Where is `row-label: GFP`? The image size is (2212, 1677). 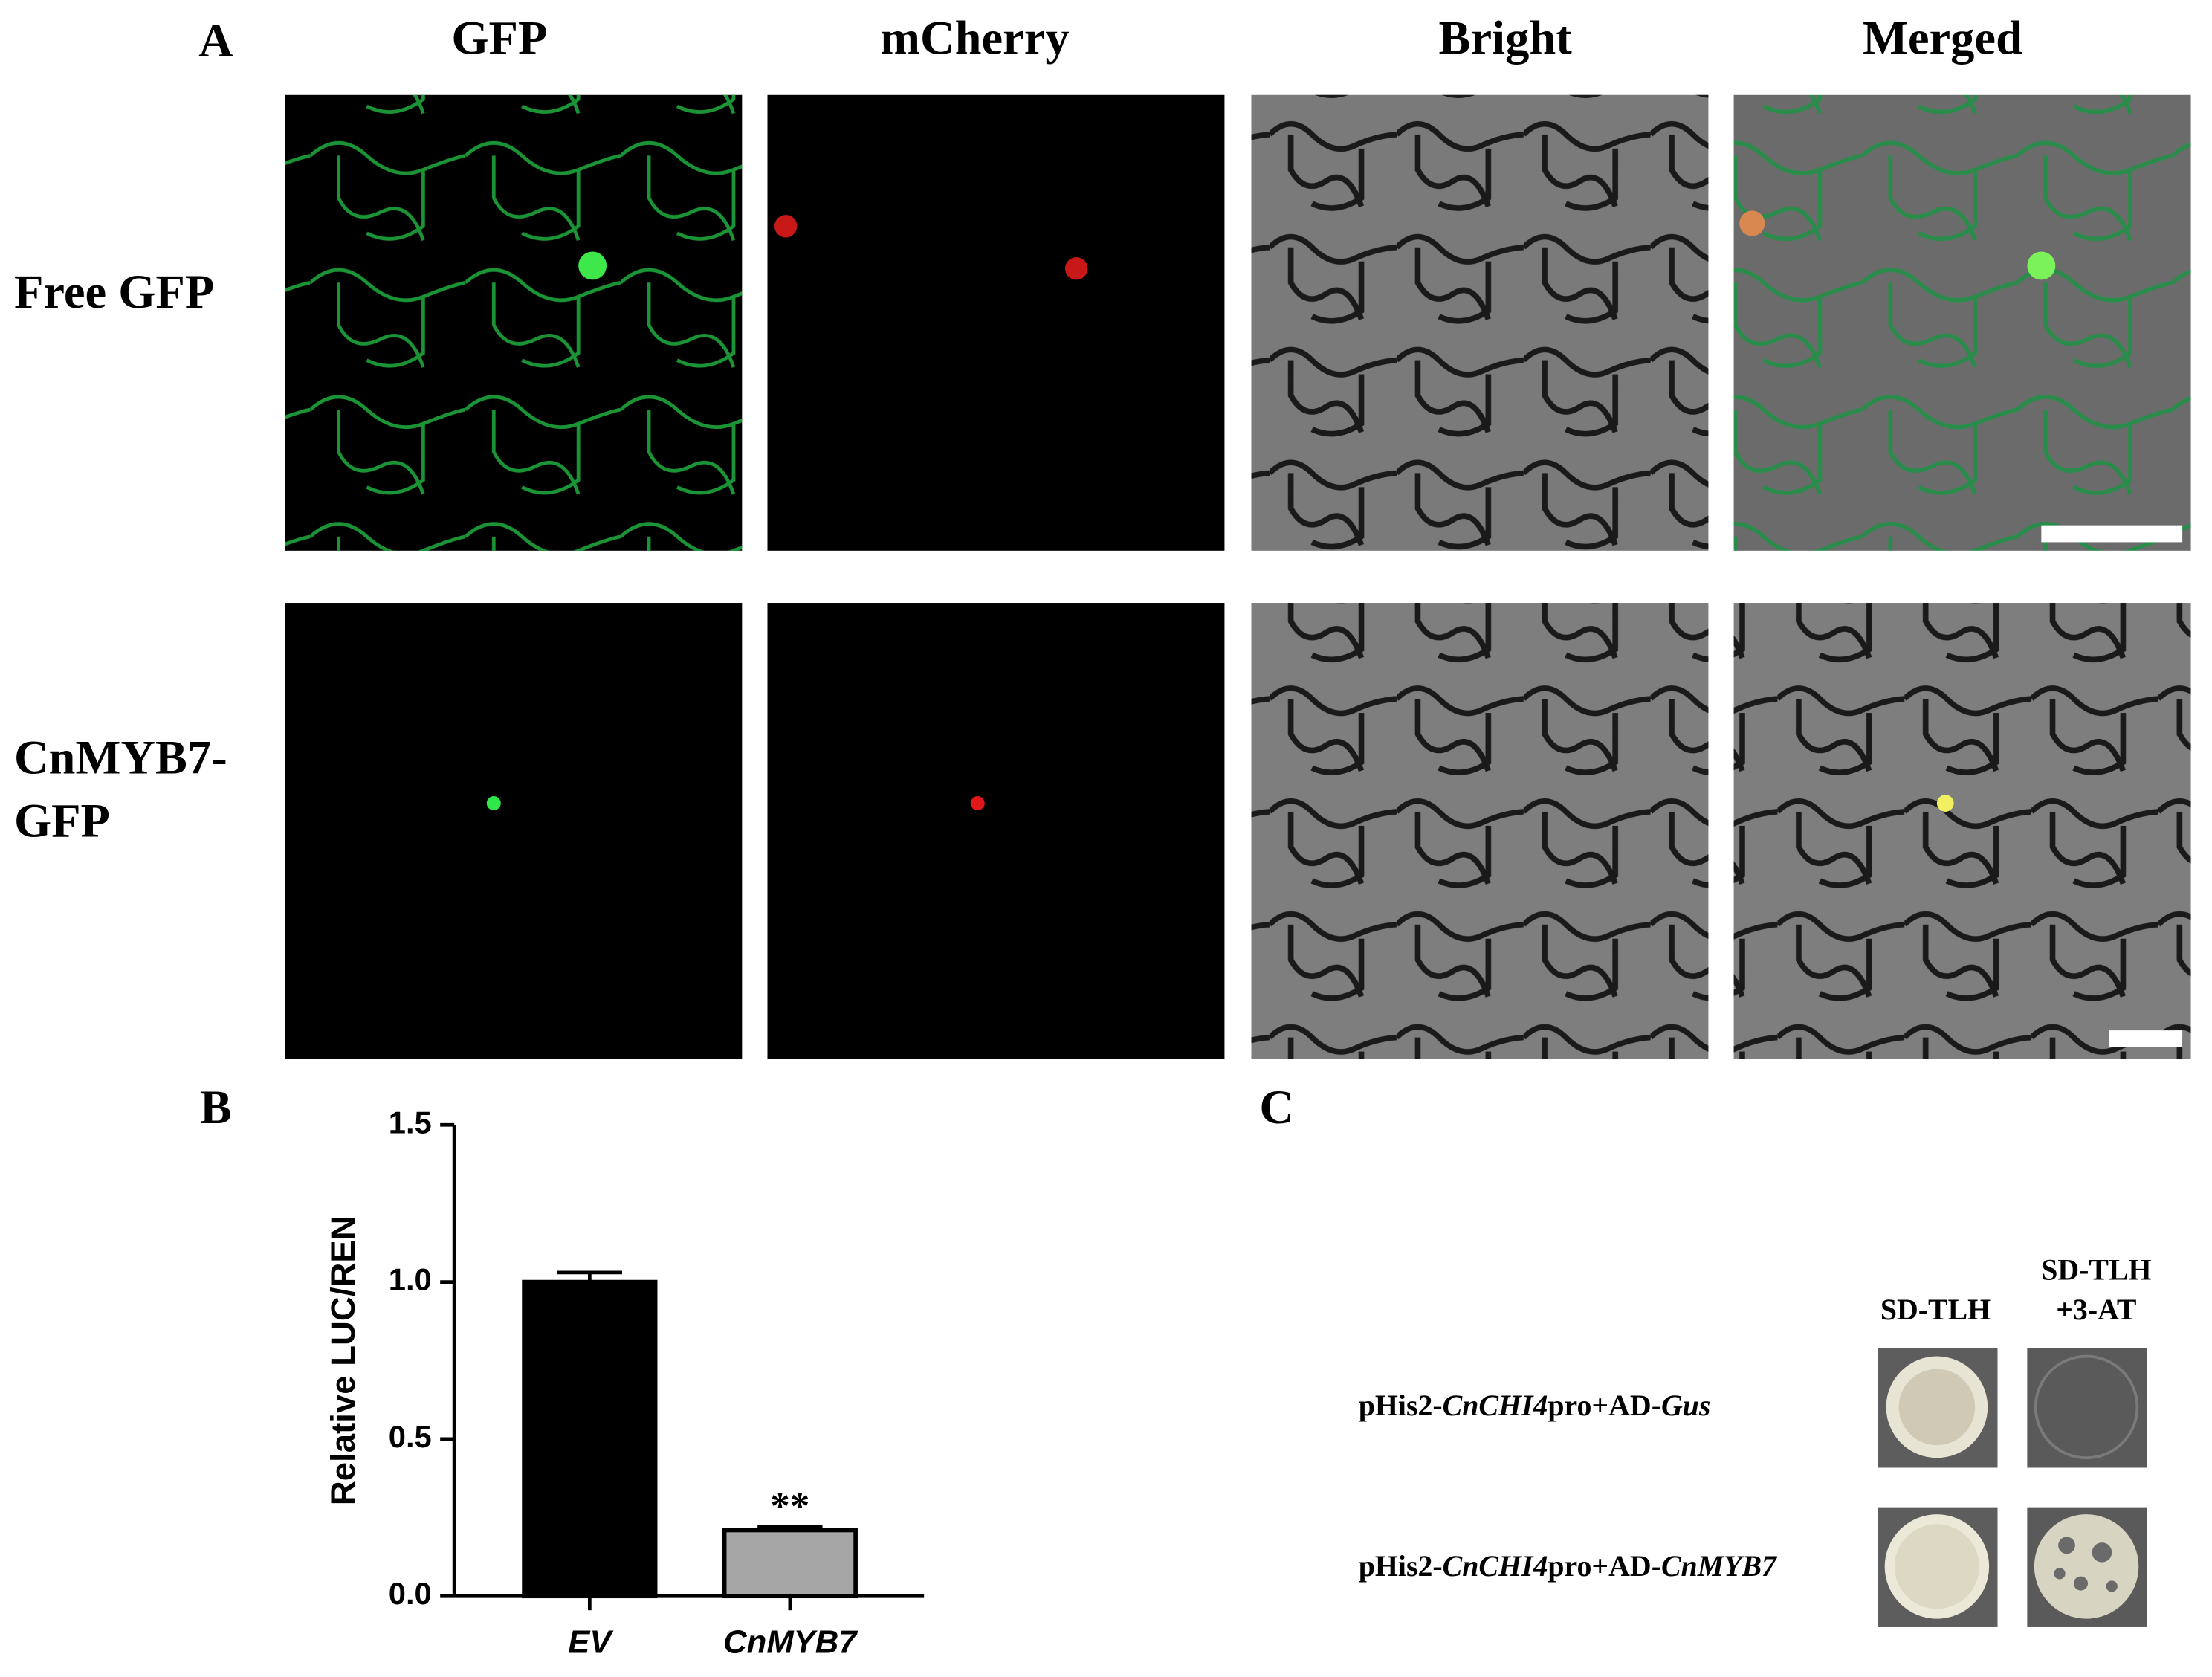
row-label: GFP is located at coordinates (62, 820).